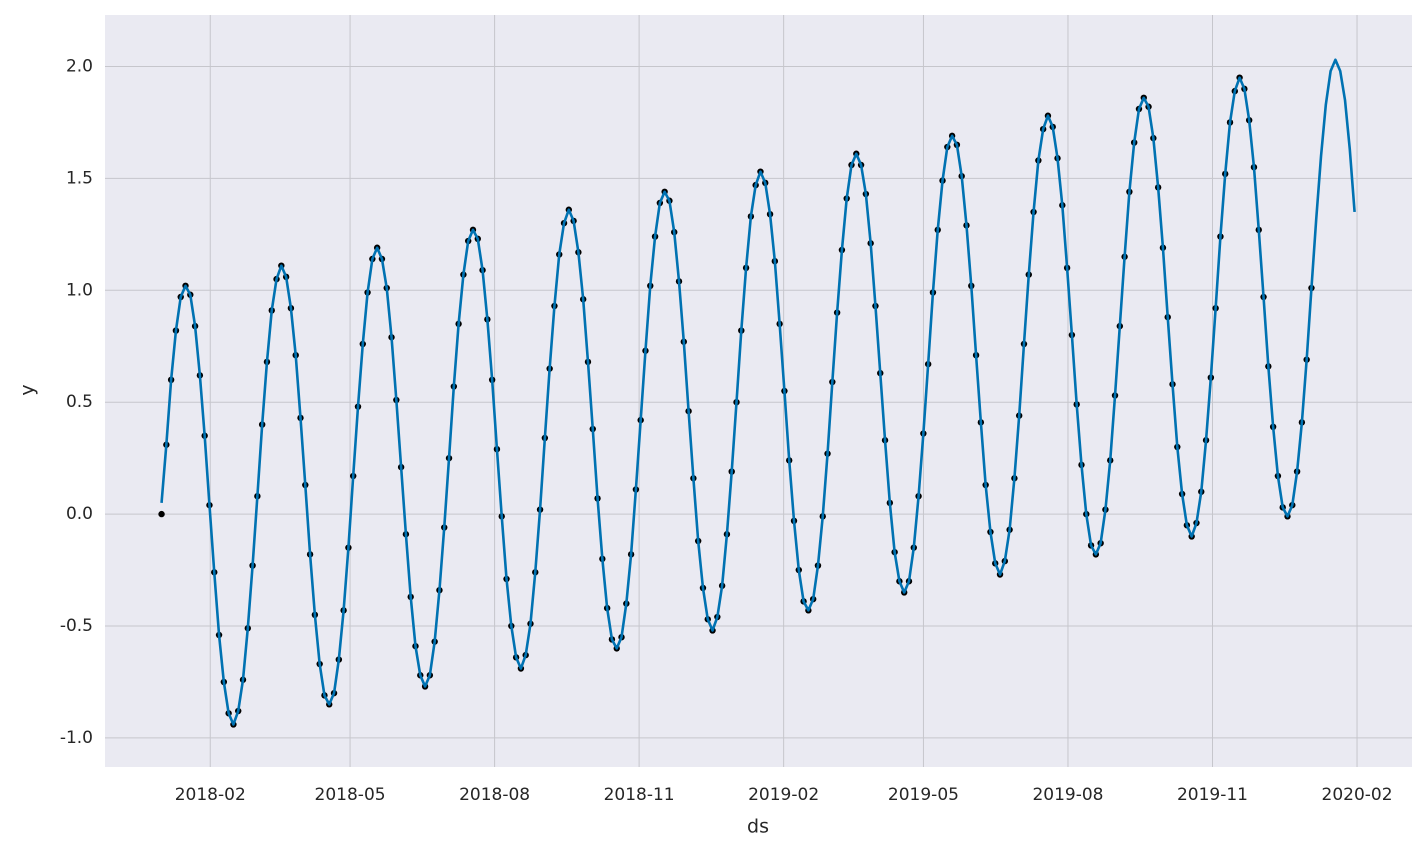 Image resolution: width=1428 pixels, height=853 pixels. Describe the element at coordinates (161, 514) in the screenshot. I see `data-point` at that location.